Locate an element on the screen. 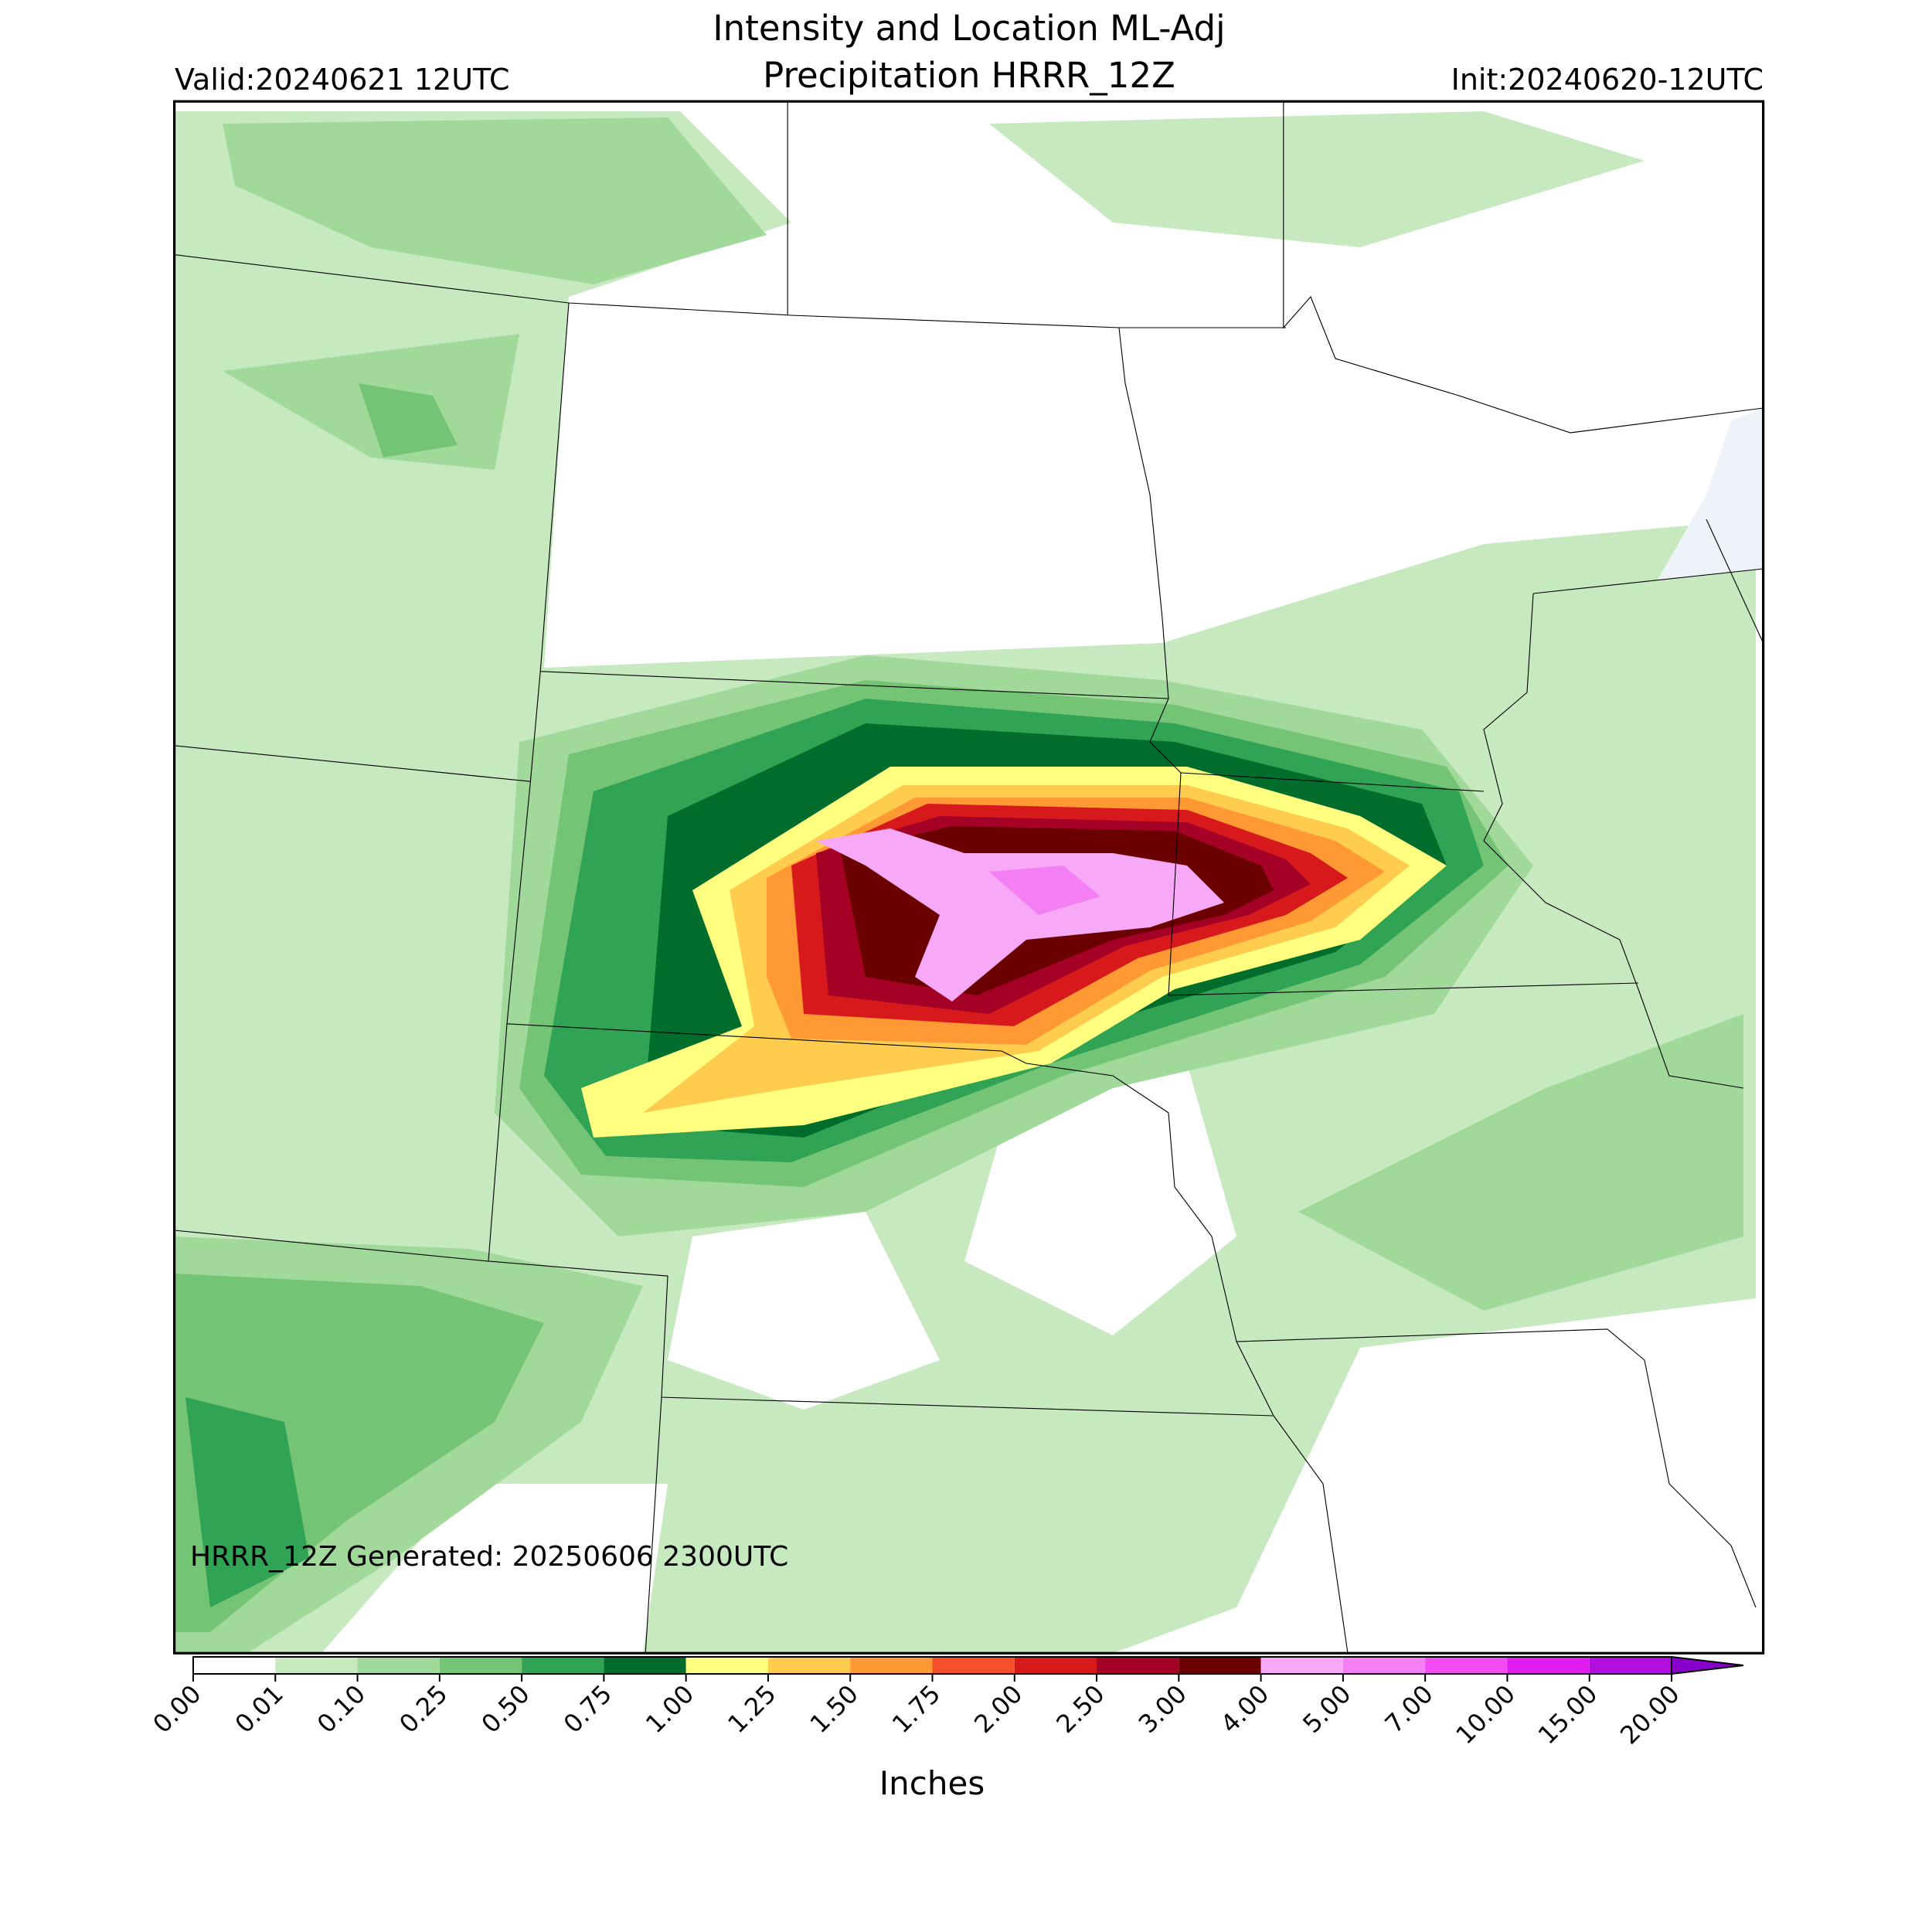 The image size is (1932, 1932). colorbar-tick-label: 7.00 is located at coordinates (1409, 1709).